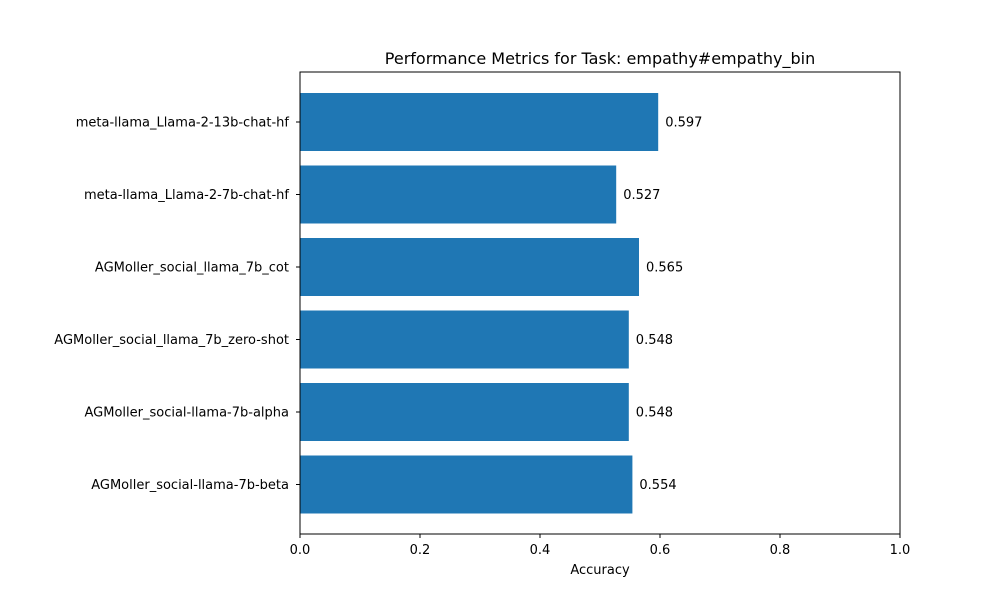 The image size is (1000, 604). I want to click on value-labels-layer: 0.597 0.527 0.565 0.548 0.548 0.554, so click(662, 305).